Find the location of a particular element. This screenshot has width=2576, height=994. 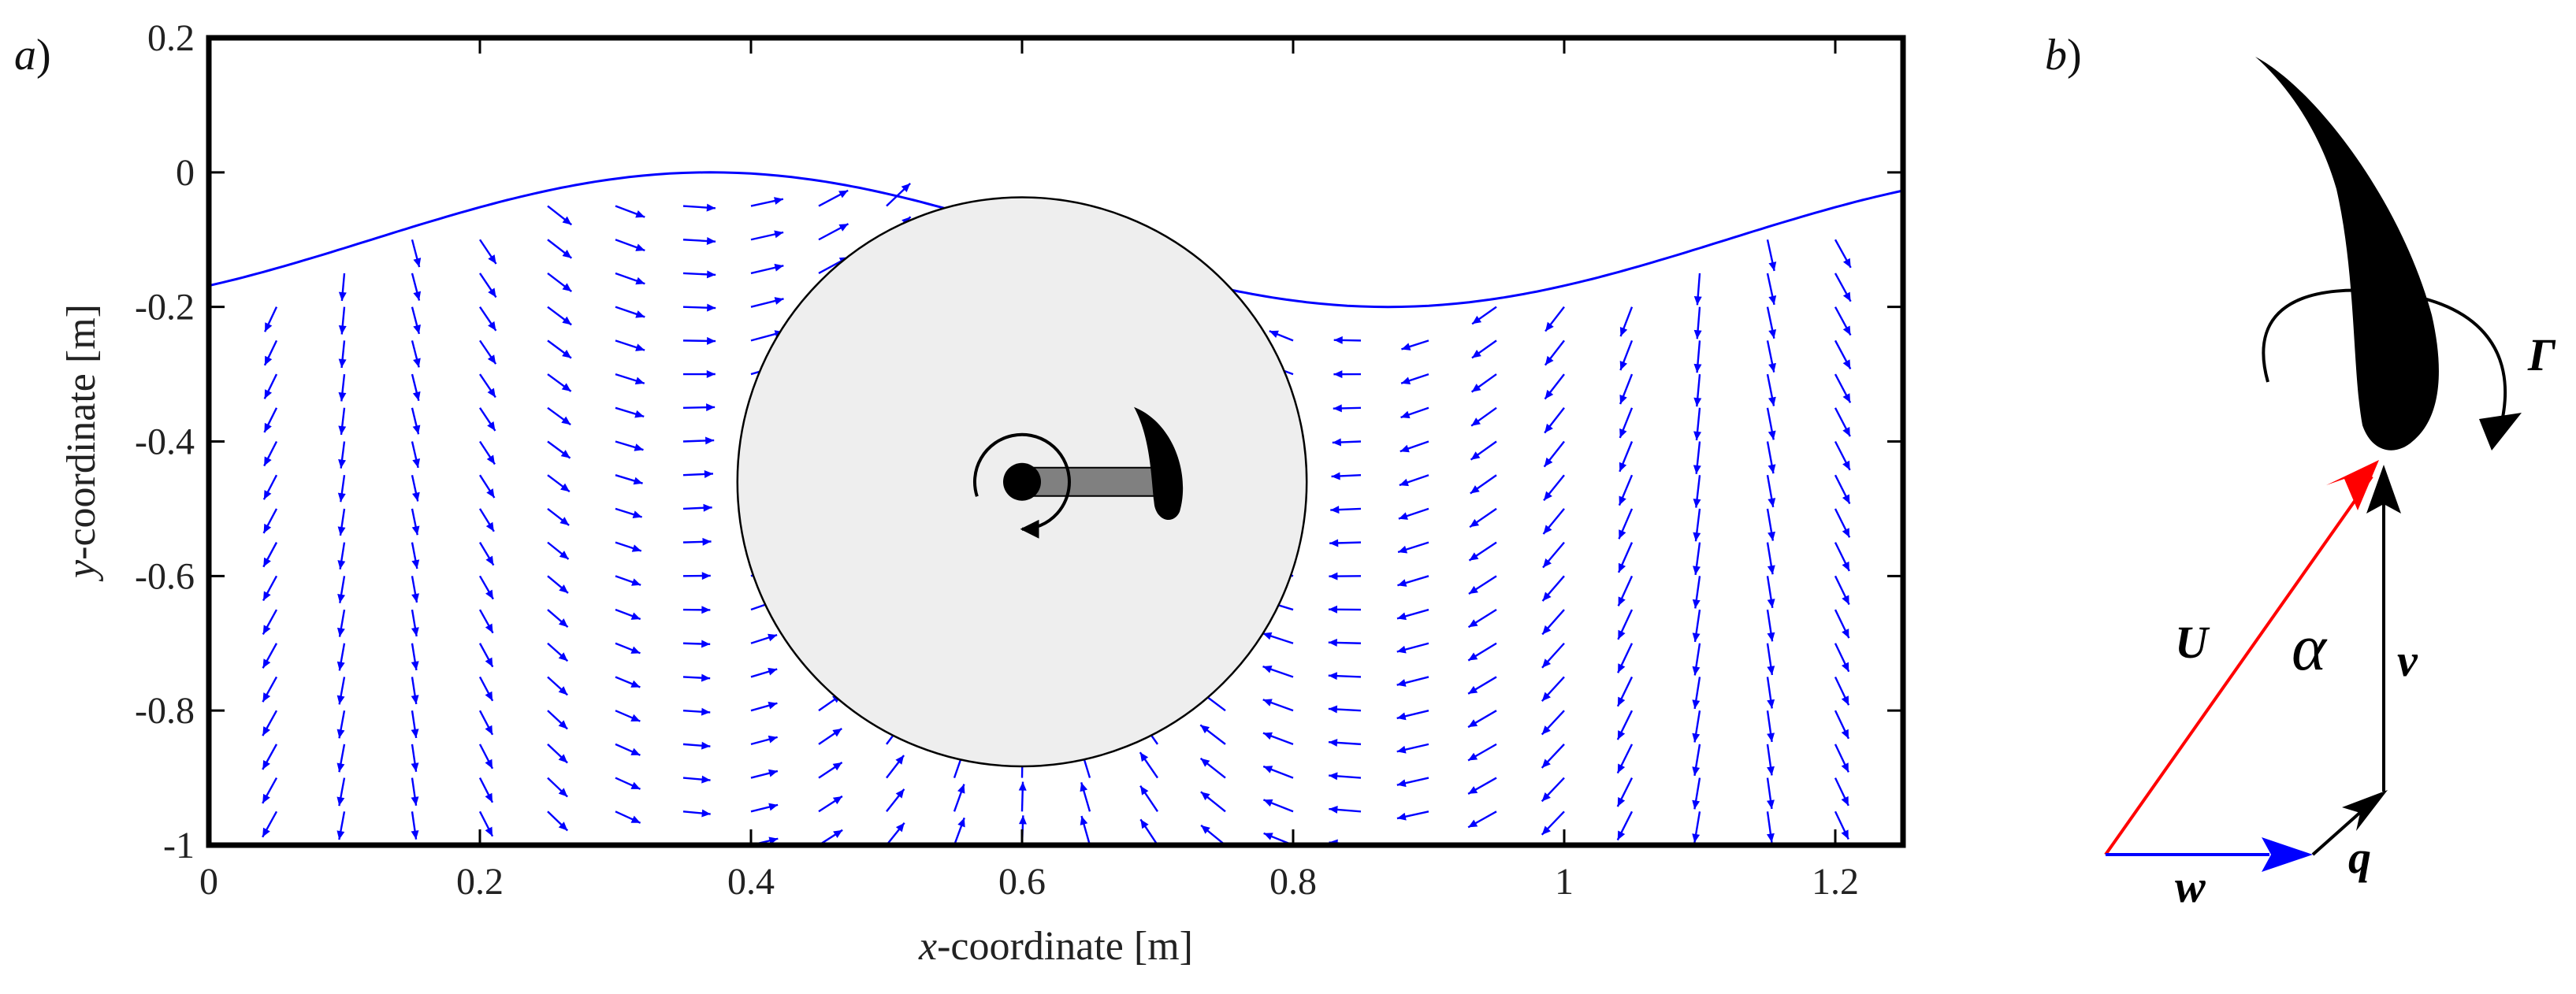

vector-u-arrowhead is located at coordinates (2352, 485).